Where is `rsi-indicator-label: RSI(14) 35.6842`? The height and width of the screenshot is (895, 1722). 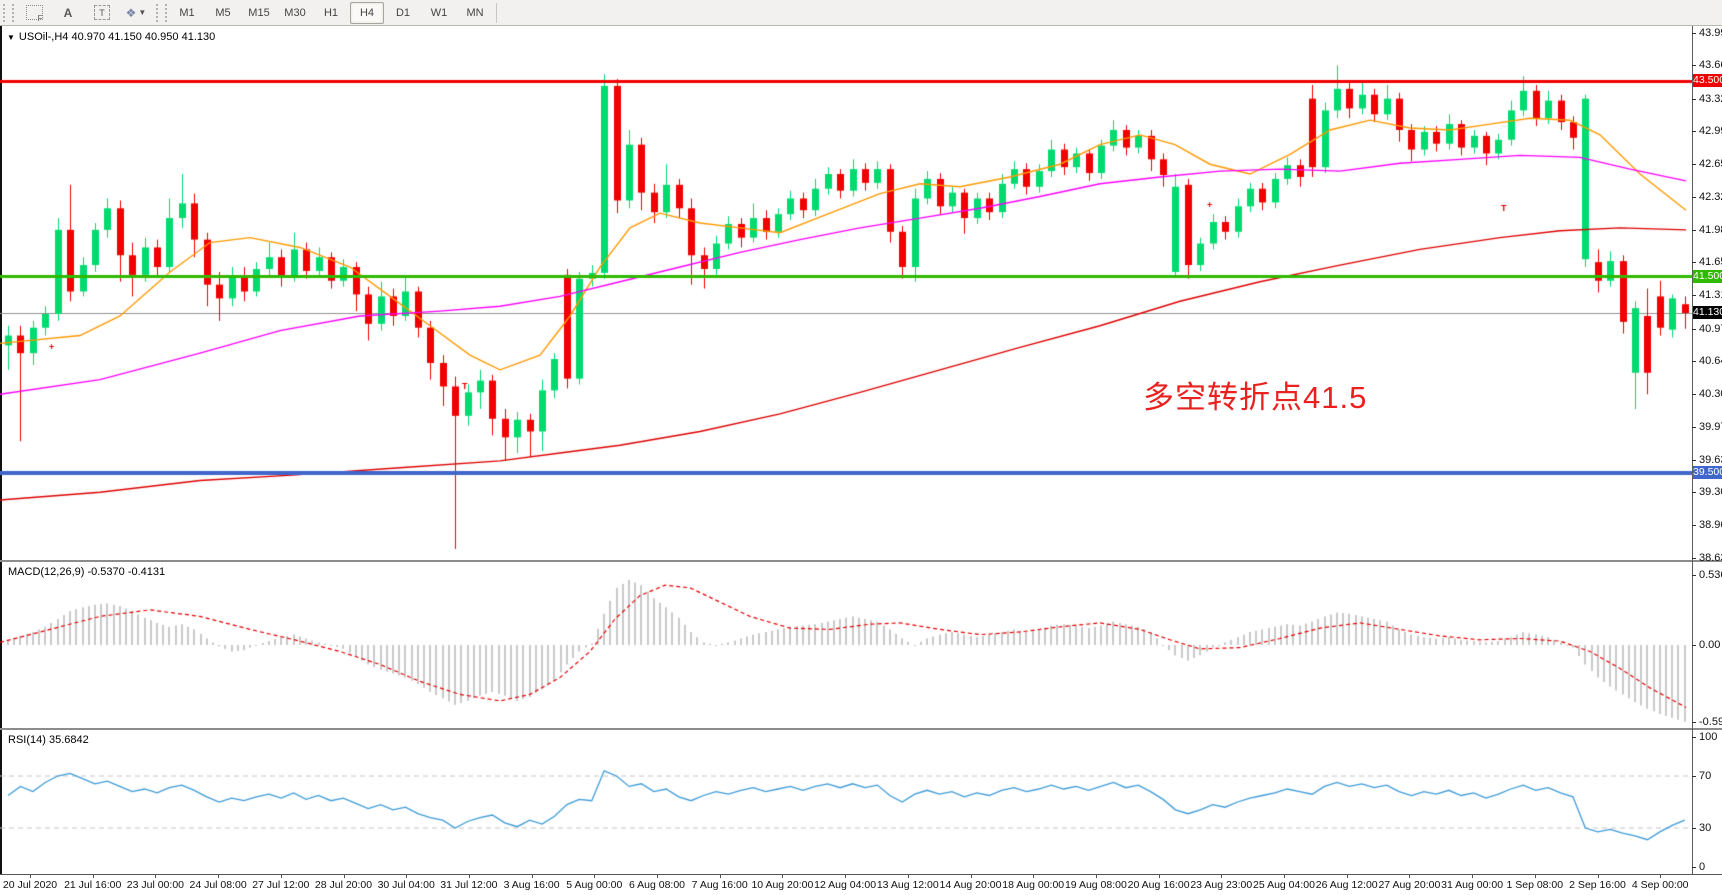 rsi-indicator-label: RSI(14) 35.6842 is located at coordinates (48, 740).